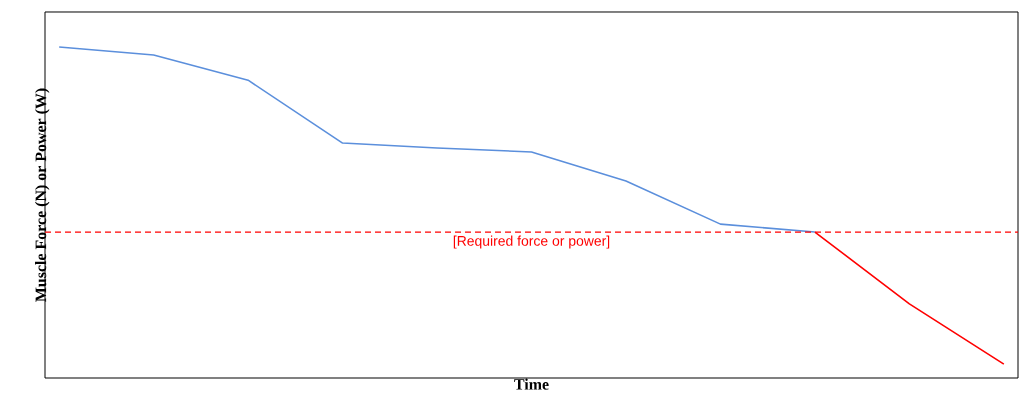 The image size is (1021, 410). I want to click on y-axis-title: Muscle Force (N) or Power (W), so click(42, 195).